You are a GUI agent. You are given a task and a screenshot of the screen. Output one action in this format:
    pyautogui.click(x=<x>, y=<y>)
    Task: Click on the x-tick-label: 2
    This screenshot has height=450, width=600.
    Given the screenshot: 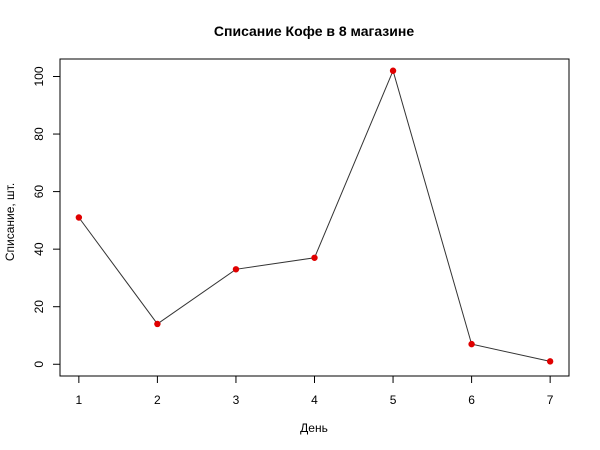 What is the action you would take?
    pyautogui.click(x=157, y=400)
    